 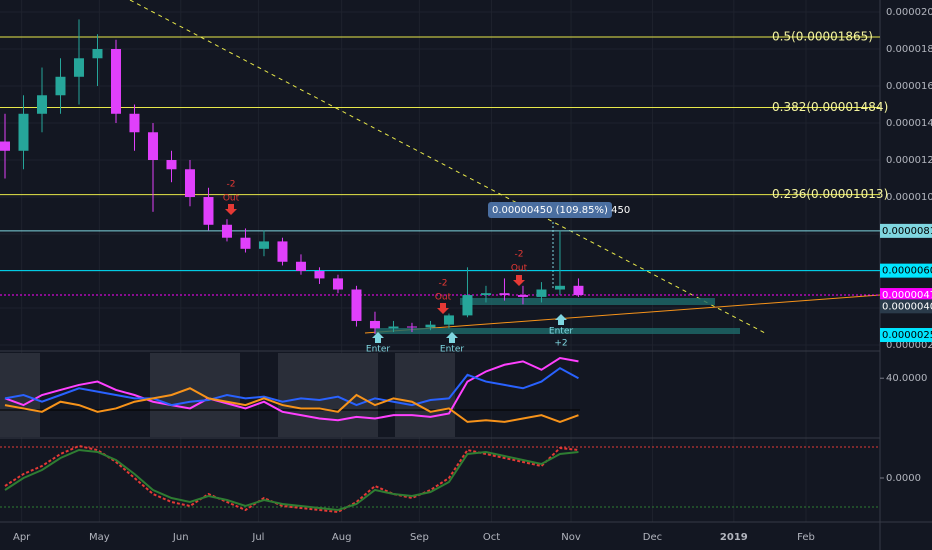 What do you see at coordinates (180, 537) in the screenshot?
I see `x-tick-label: Jun` at bounding box center [180, 537].